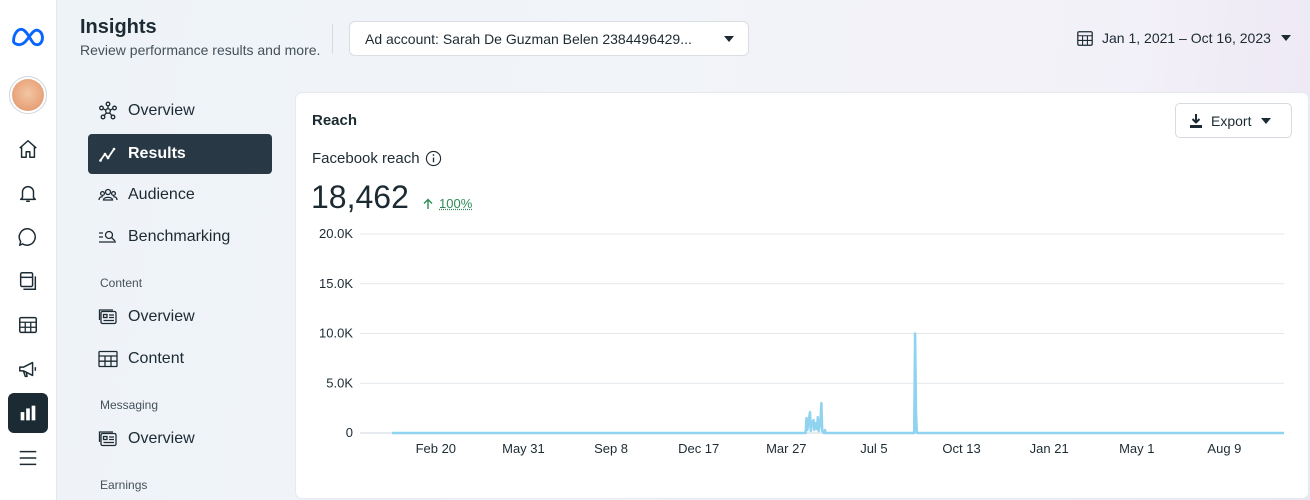 The width and height of the screenshot is (1310, 500). Describe the element at coordinates (360, 197) in the screenshot. I see `metric-value: 18,462` at that location.